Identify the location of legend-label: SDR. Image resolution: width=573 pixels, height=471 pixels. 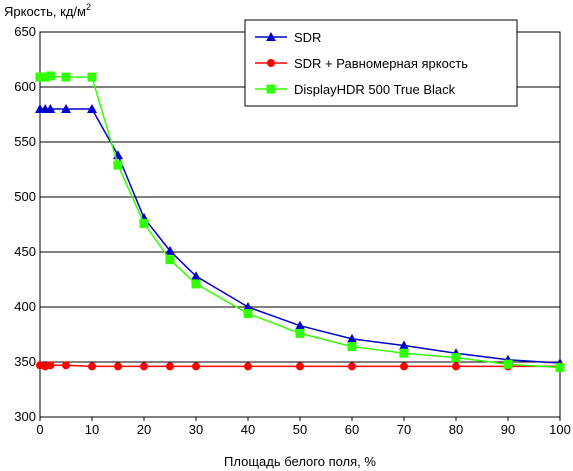
(307, 37).